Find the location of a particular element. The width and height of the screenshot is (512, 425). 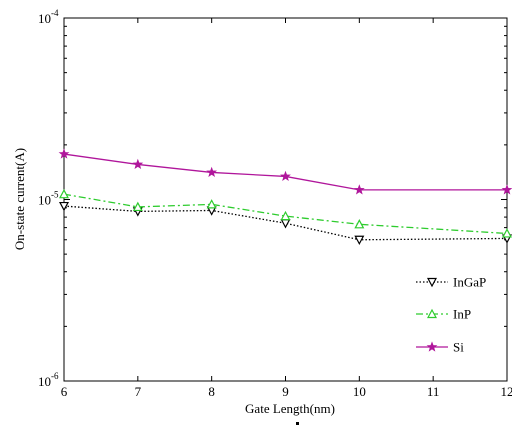

legend-label: InGaP is located at coordinates (469, 282).